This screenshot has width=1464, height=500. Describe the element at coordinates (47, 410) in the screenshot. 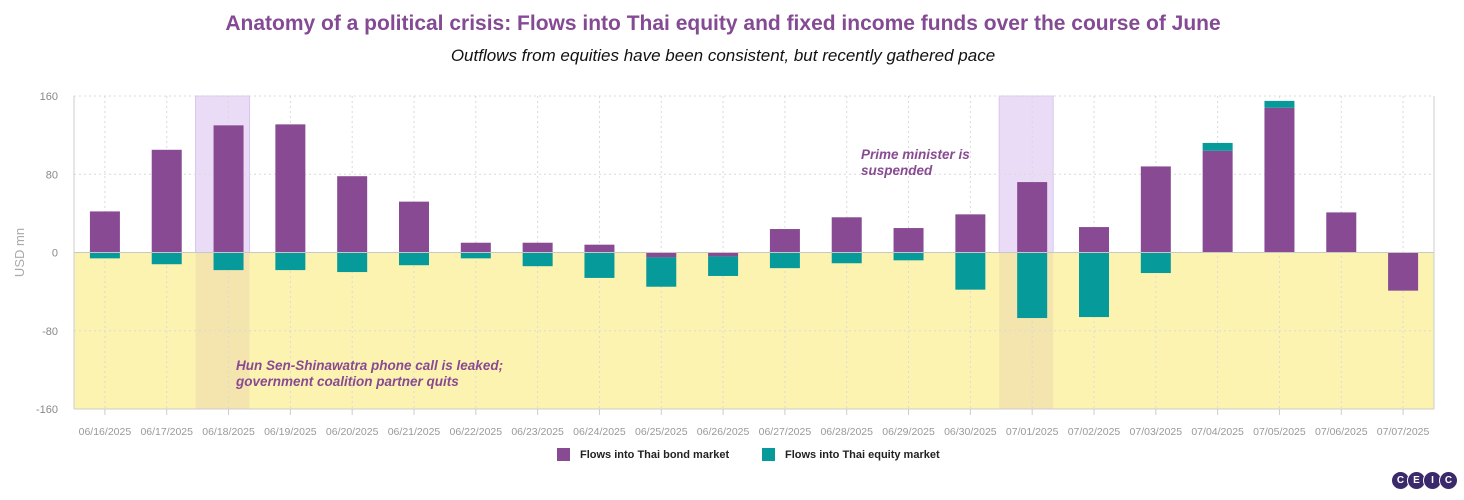

I see `y-tick-label: -160` at that location.